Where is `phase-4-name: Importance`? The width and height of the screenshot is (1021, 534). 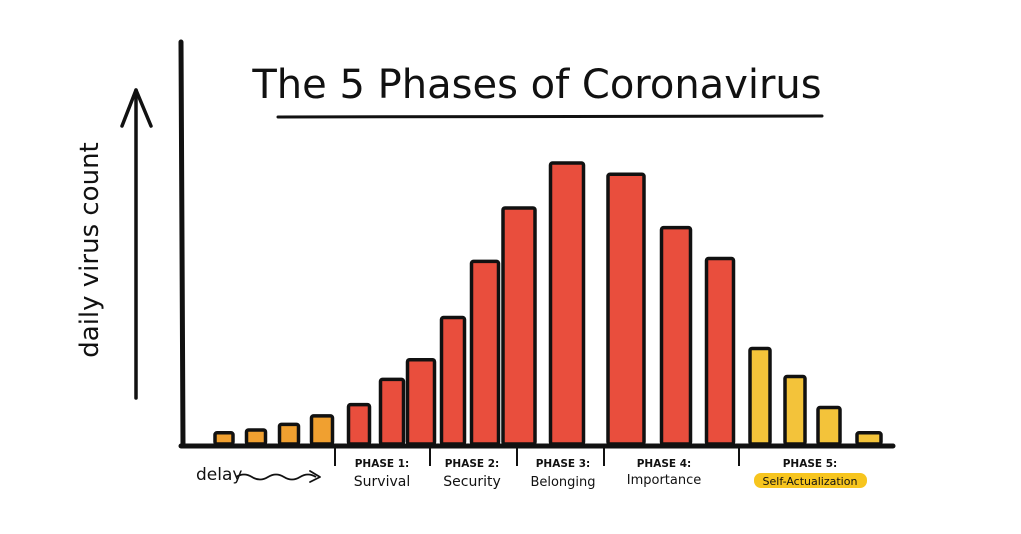
phase-4-name: Importance is located at coordinates (664, 480).